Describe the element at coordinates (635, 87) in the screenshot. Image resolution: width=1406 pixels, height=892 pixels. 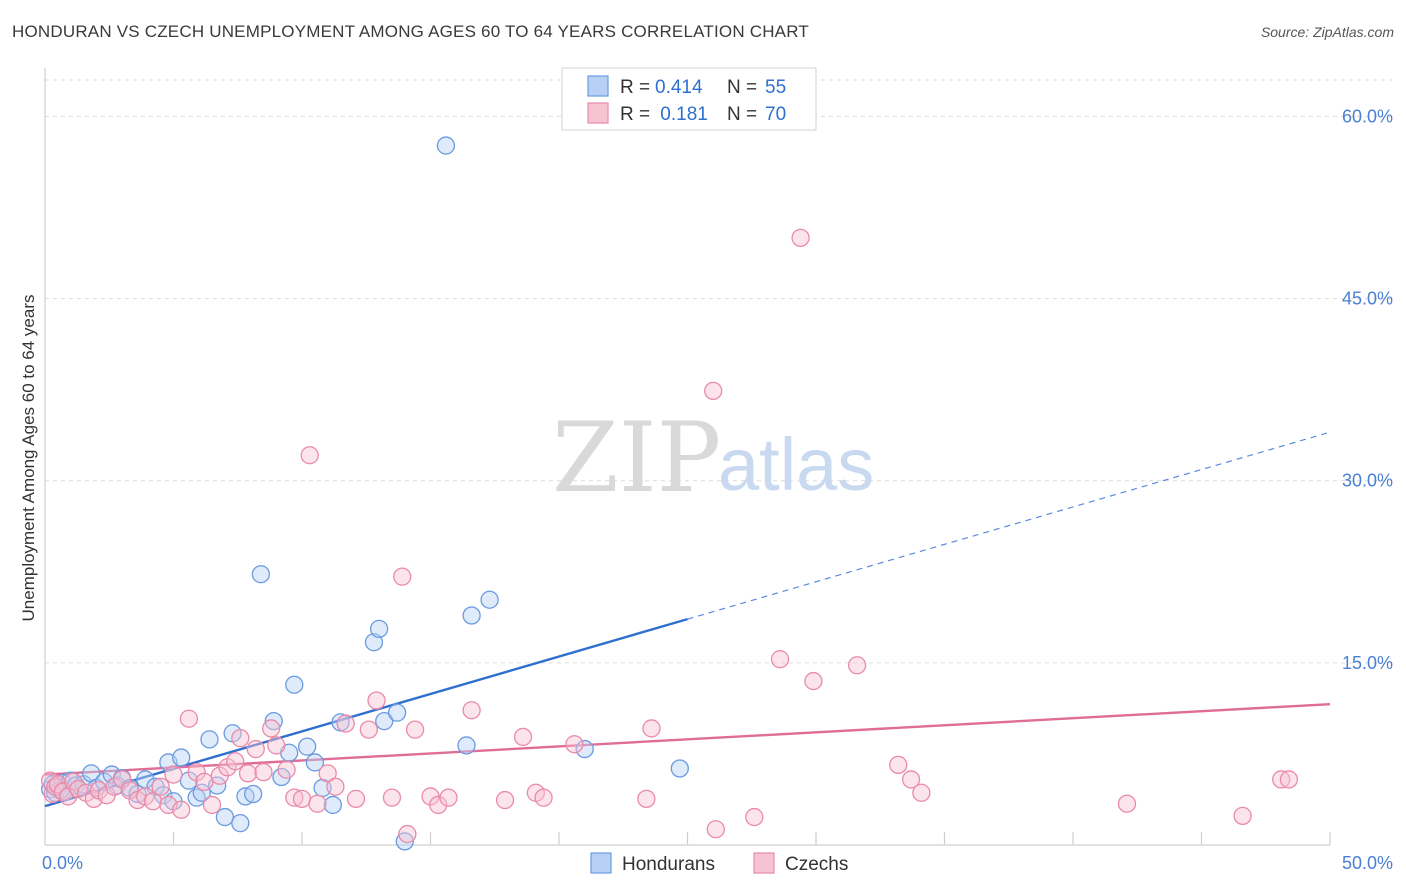
I see `legend-r-label-hondurans: R =` at that location.